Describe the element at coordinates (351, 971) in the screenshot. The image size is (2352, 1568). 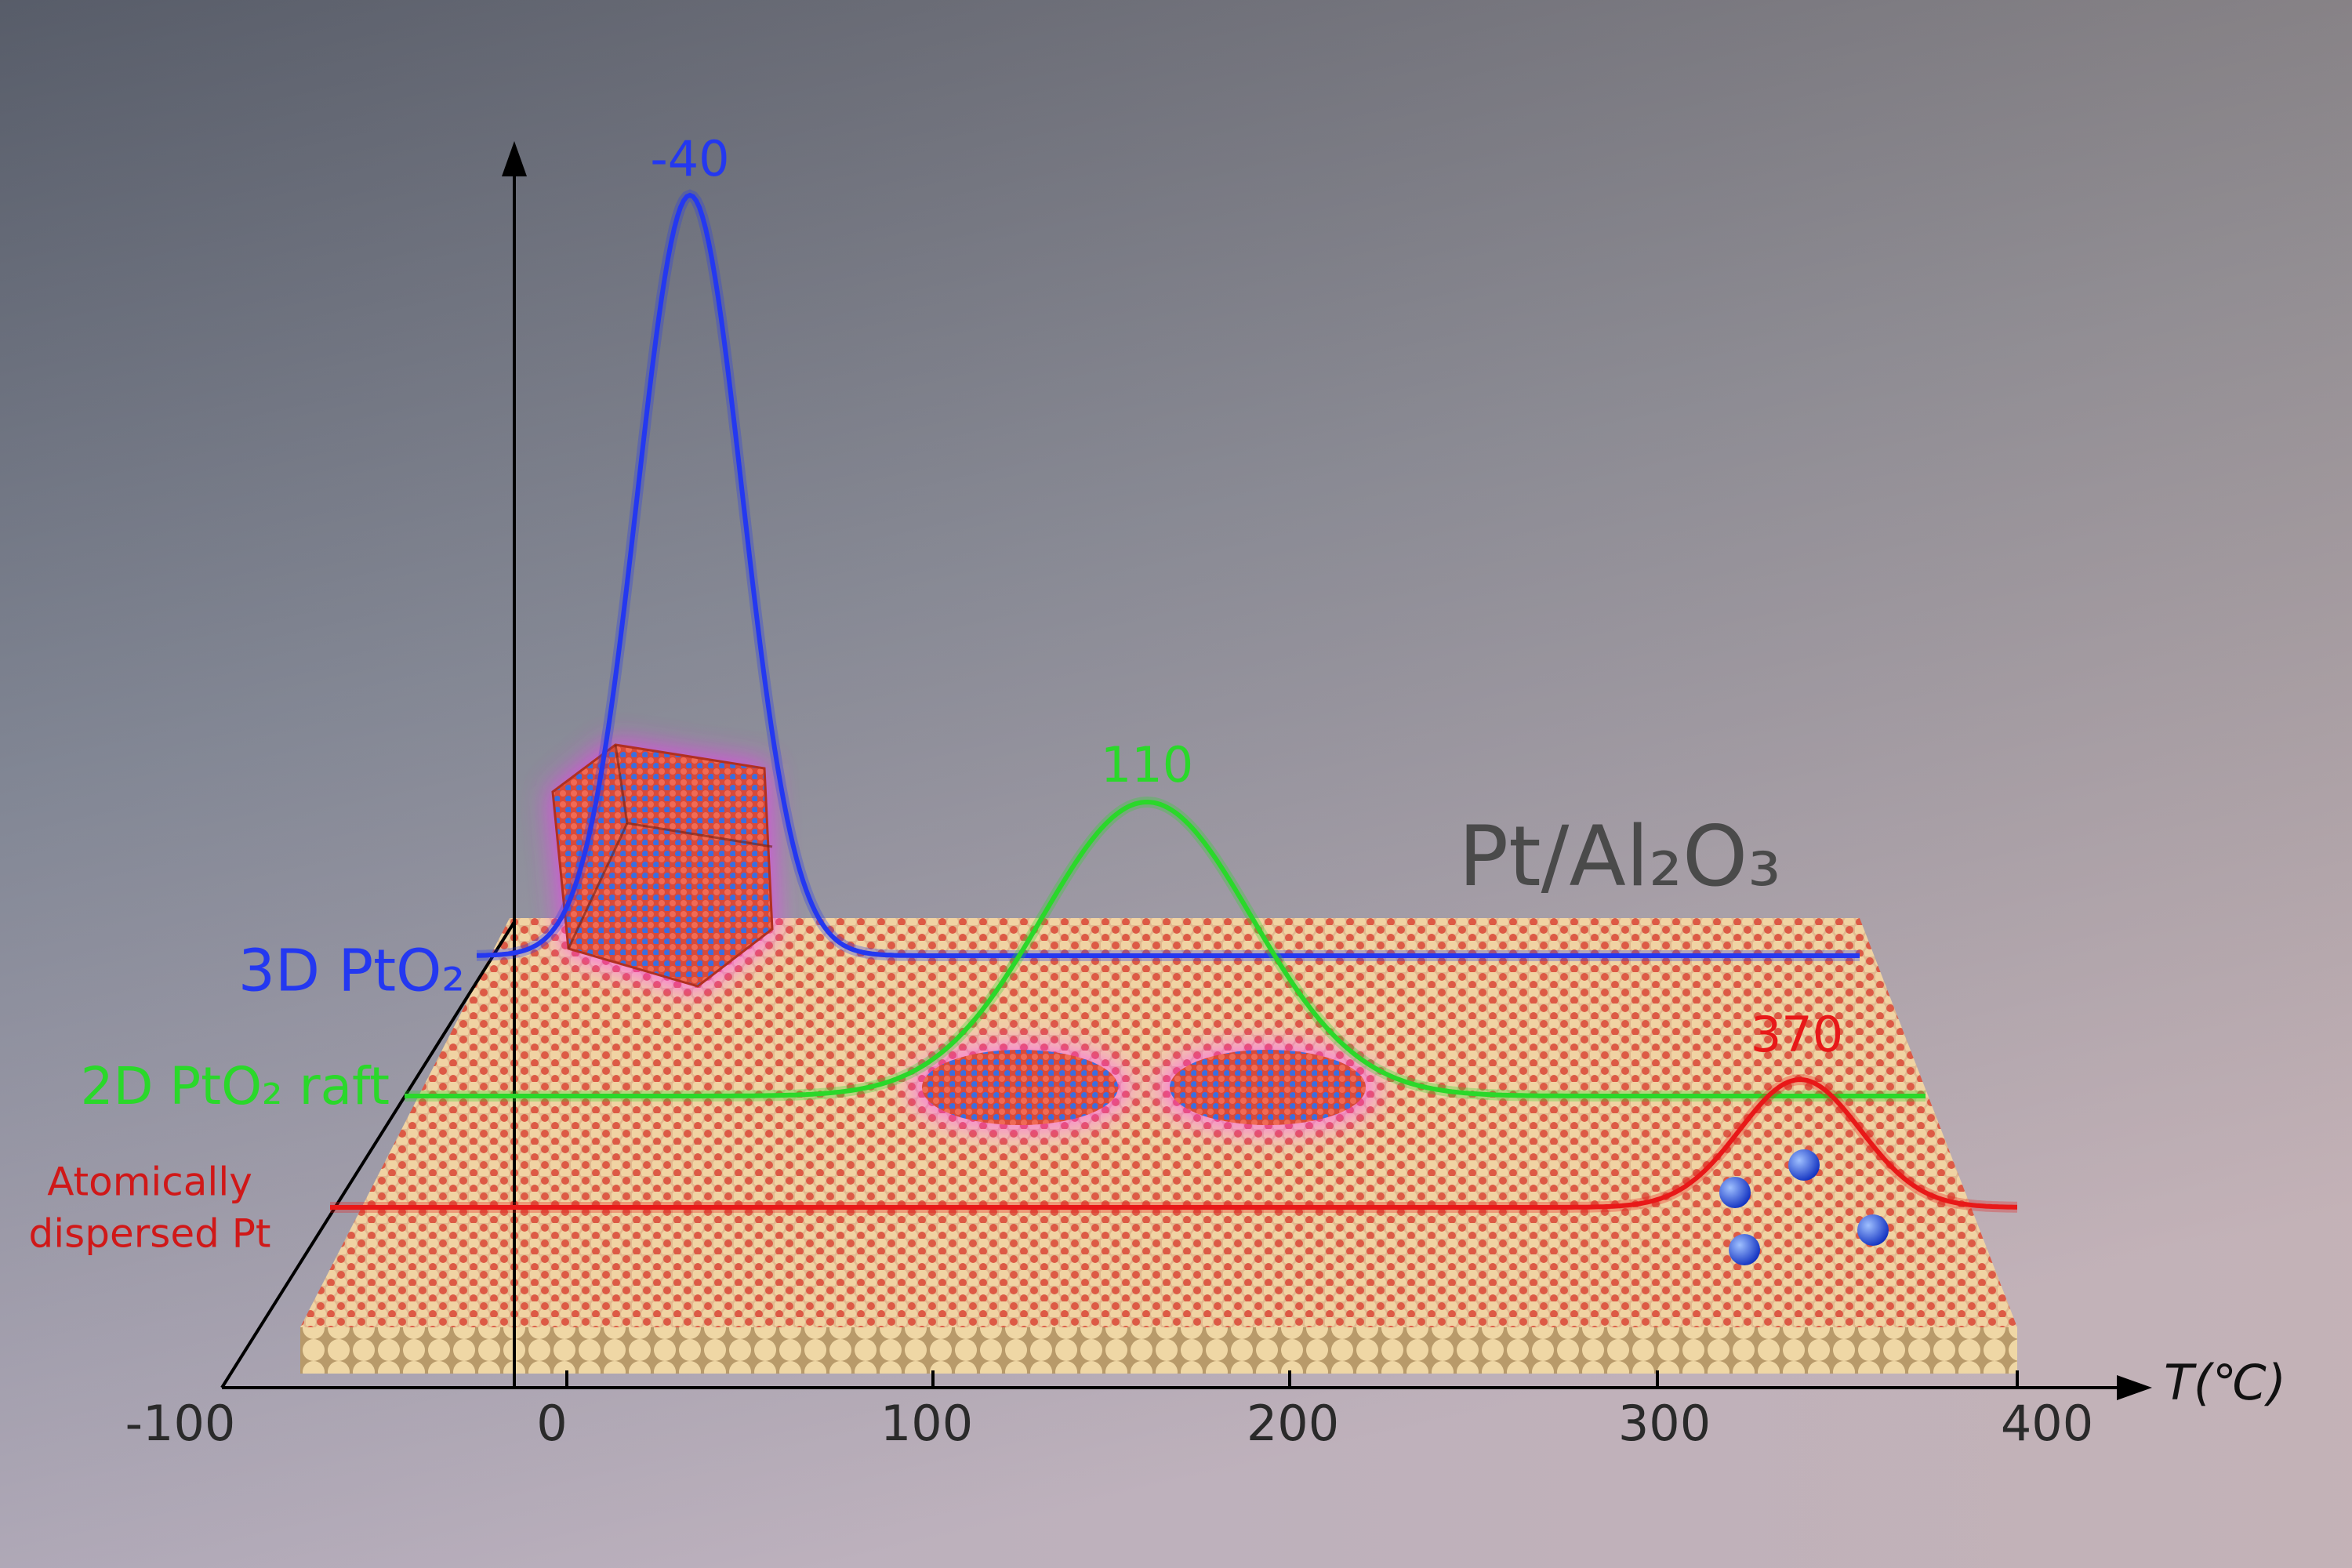
I see `series-label: 3D PtO₂` at that location.